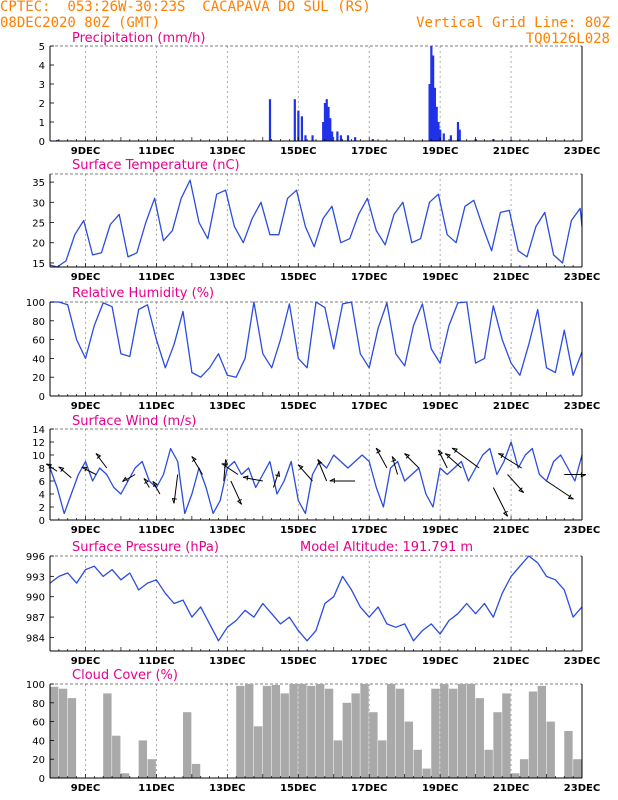 The image size is (618, 800). Describe the element at coordinates (85, 277) in the screenshot. I see `temp-x-tick-label: 9DEC` at that location.